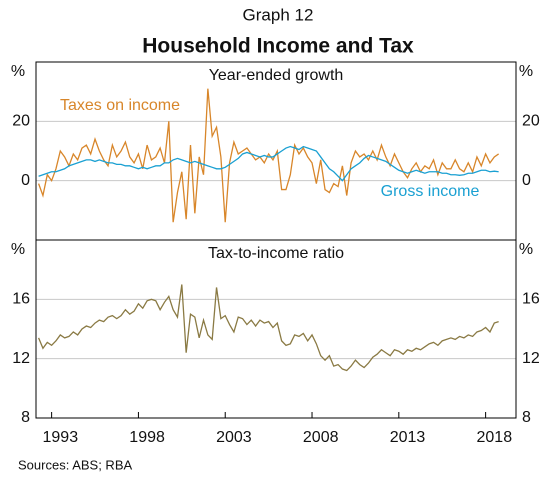  What do you see at coordinates (61, 437) in the screenshot?
I see `x-tick-label: 1993` at bounding box center [61, 437].